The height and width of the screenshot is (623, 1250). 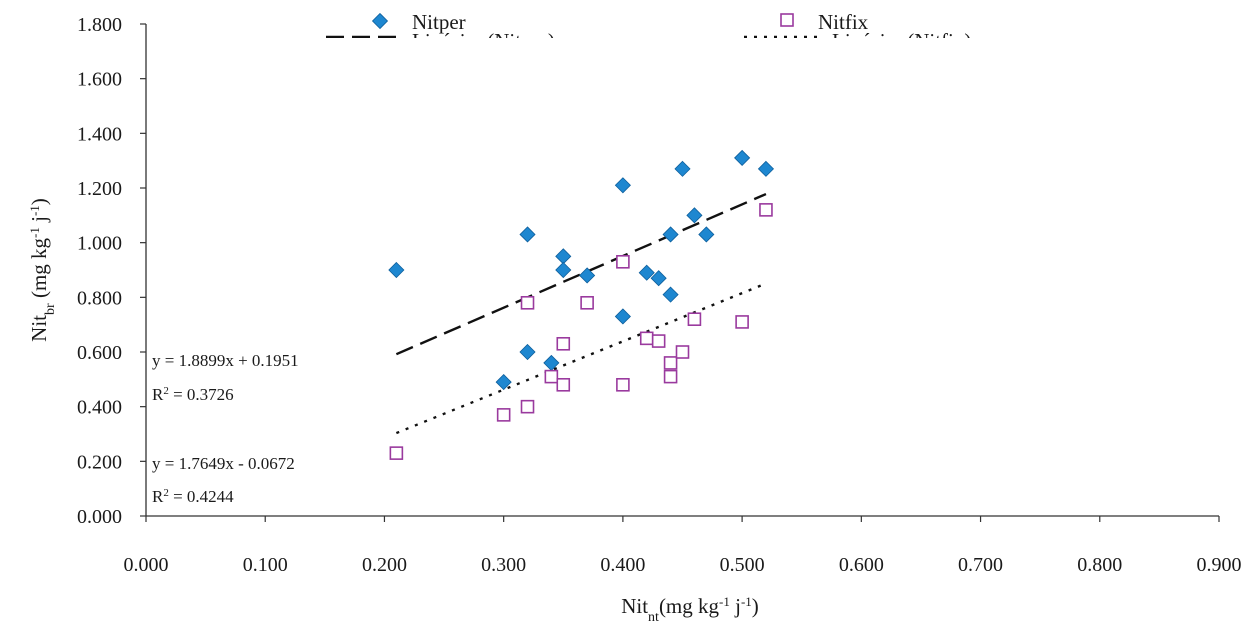 I want to click on legend-marker-nitper, so click(x=380, y=21).